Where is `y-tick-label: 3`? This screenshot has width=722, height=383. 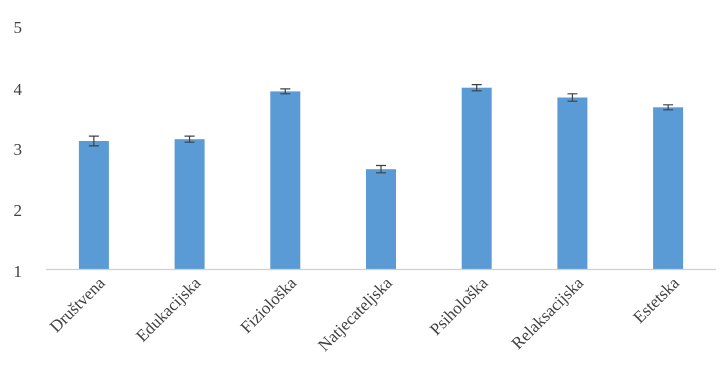 y-tick-label: 3 is located at coordinates (18, 149).